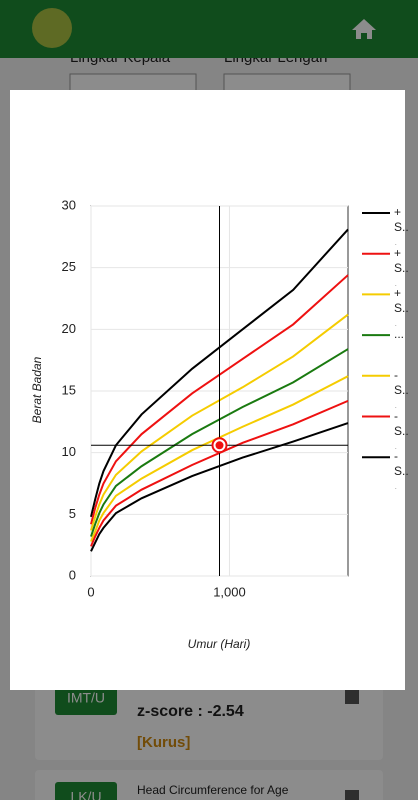  What do you see at coordinates (69, 266) in the screenshot?
I see `y-tick-label: 25` at bounding box center [69, 266].